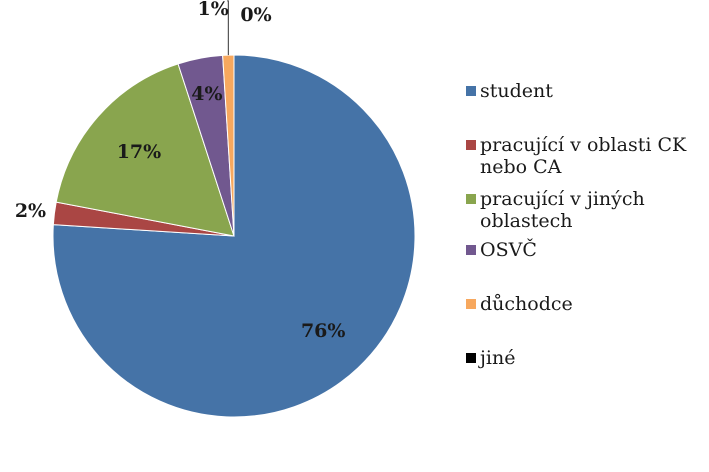 This screenshot has width=709, height=472. I want to click on legend-item-duchodce: důchodce, so click(519, 304).